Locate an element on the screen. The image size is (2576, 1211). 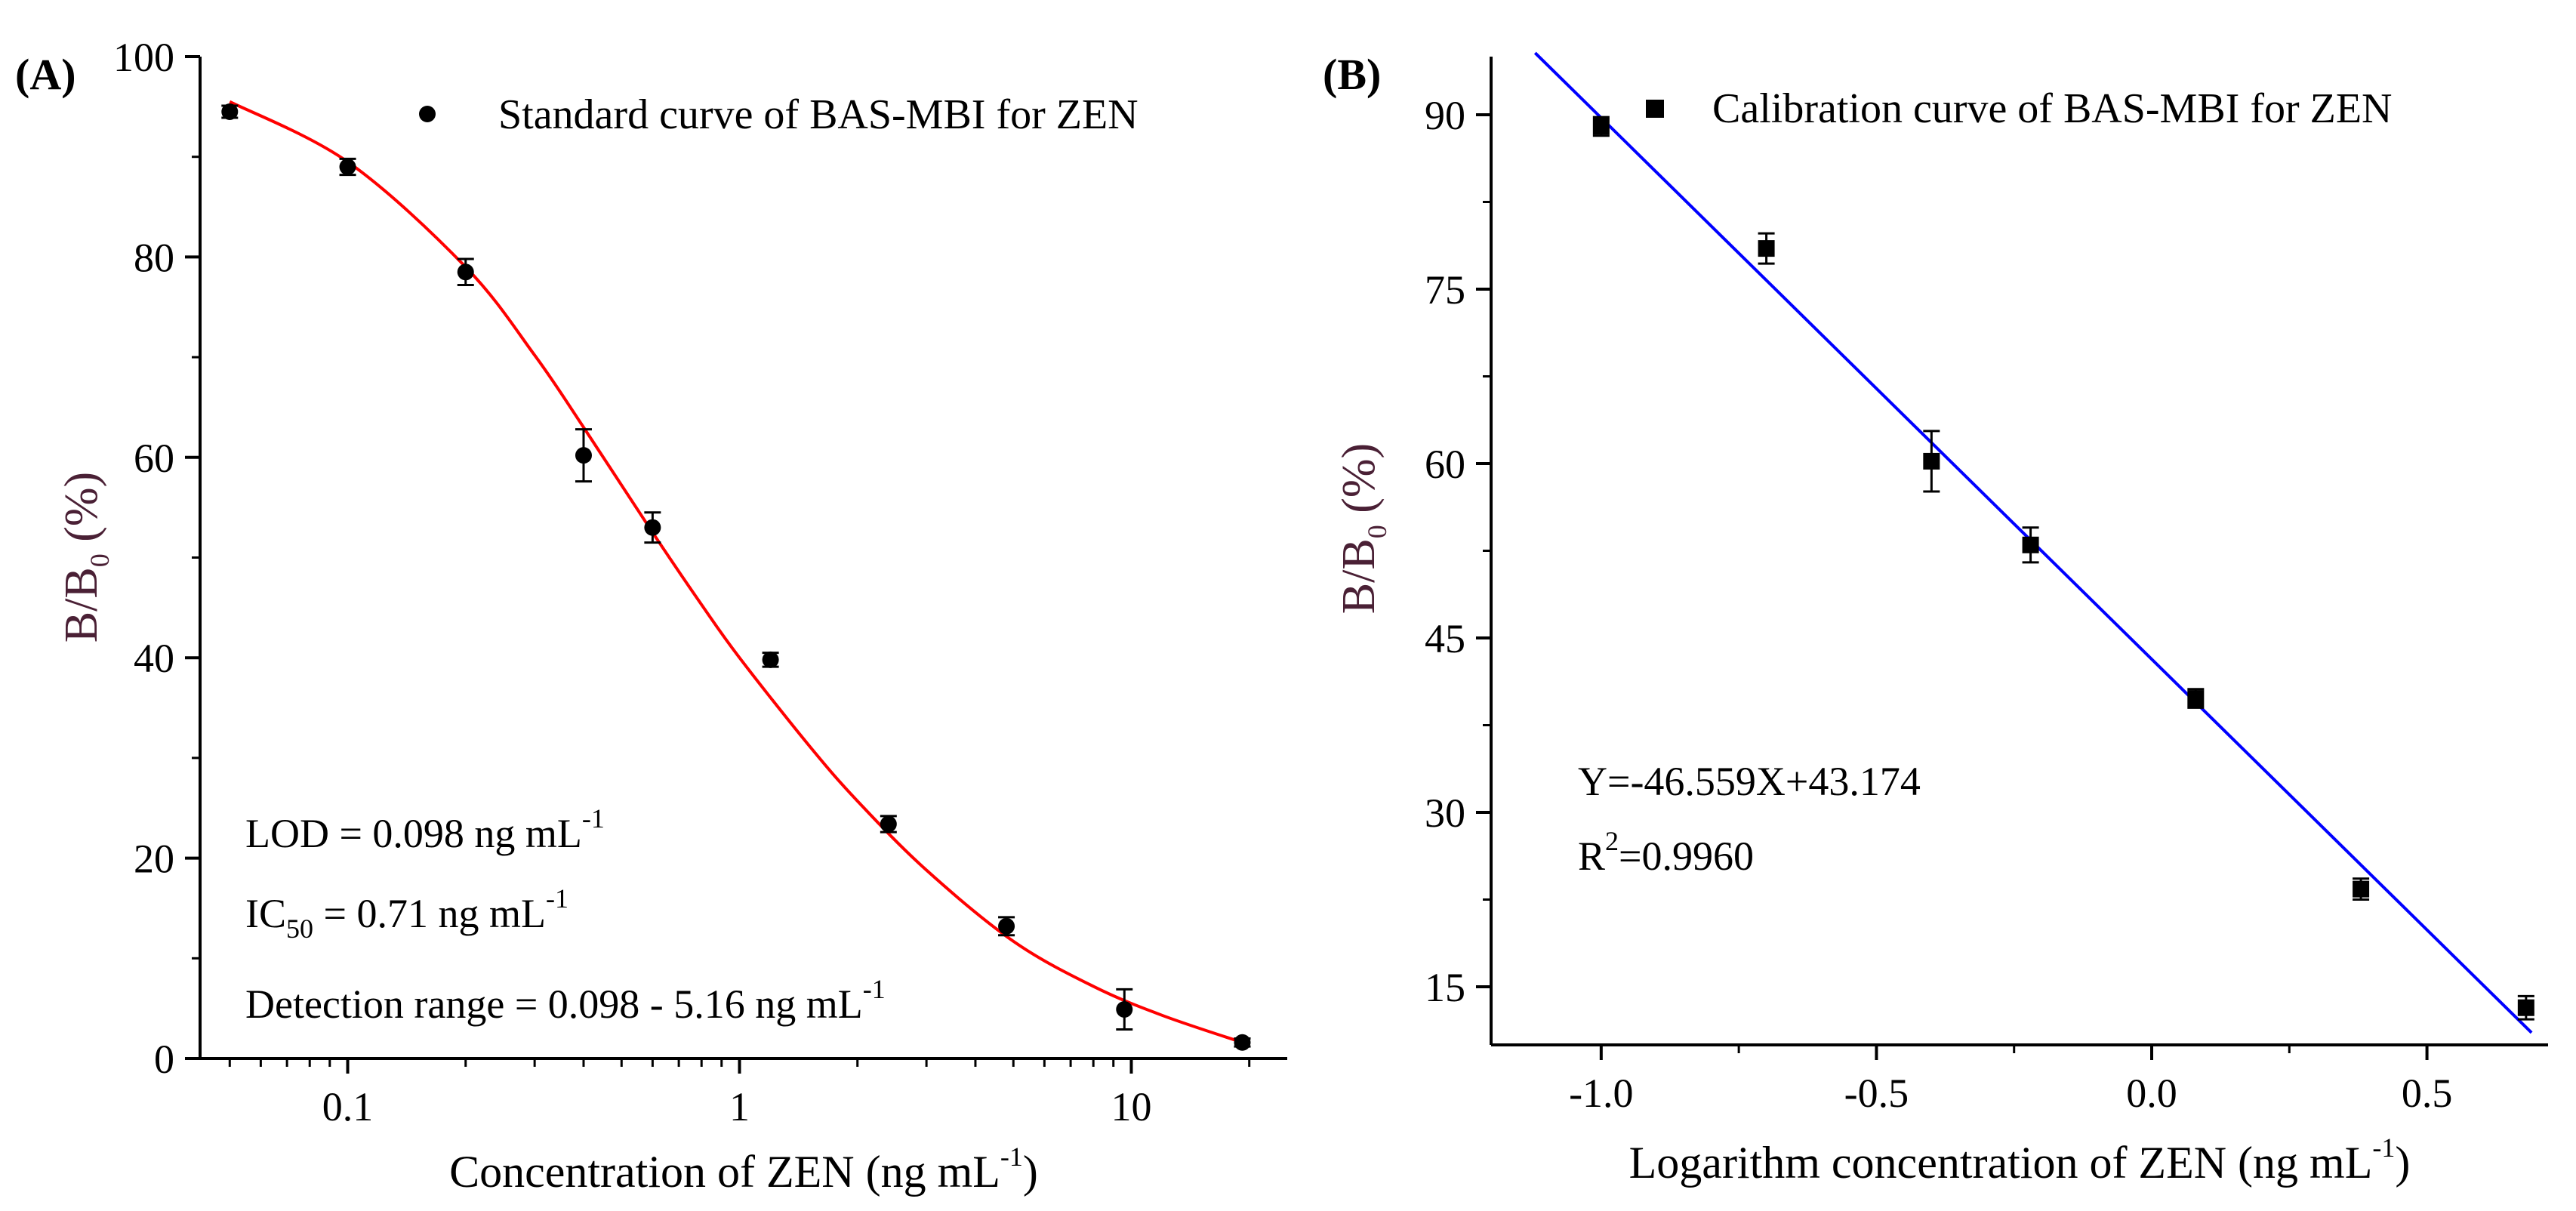
panel-a-y-label-end: (%) is located at coordinates (81, 512).